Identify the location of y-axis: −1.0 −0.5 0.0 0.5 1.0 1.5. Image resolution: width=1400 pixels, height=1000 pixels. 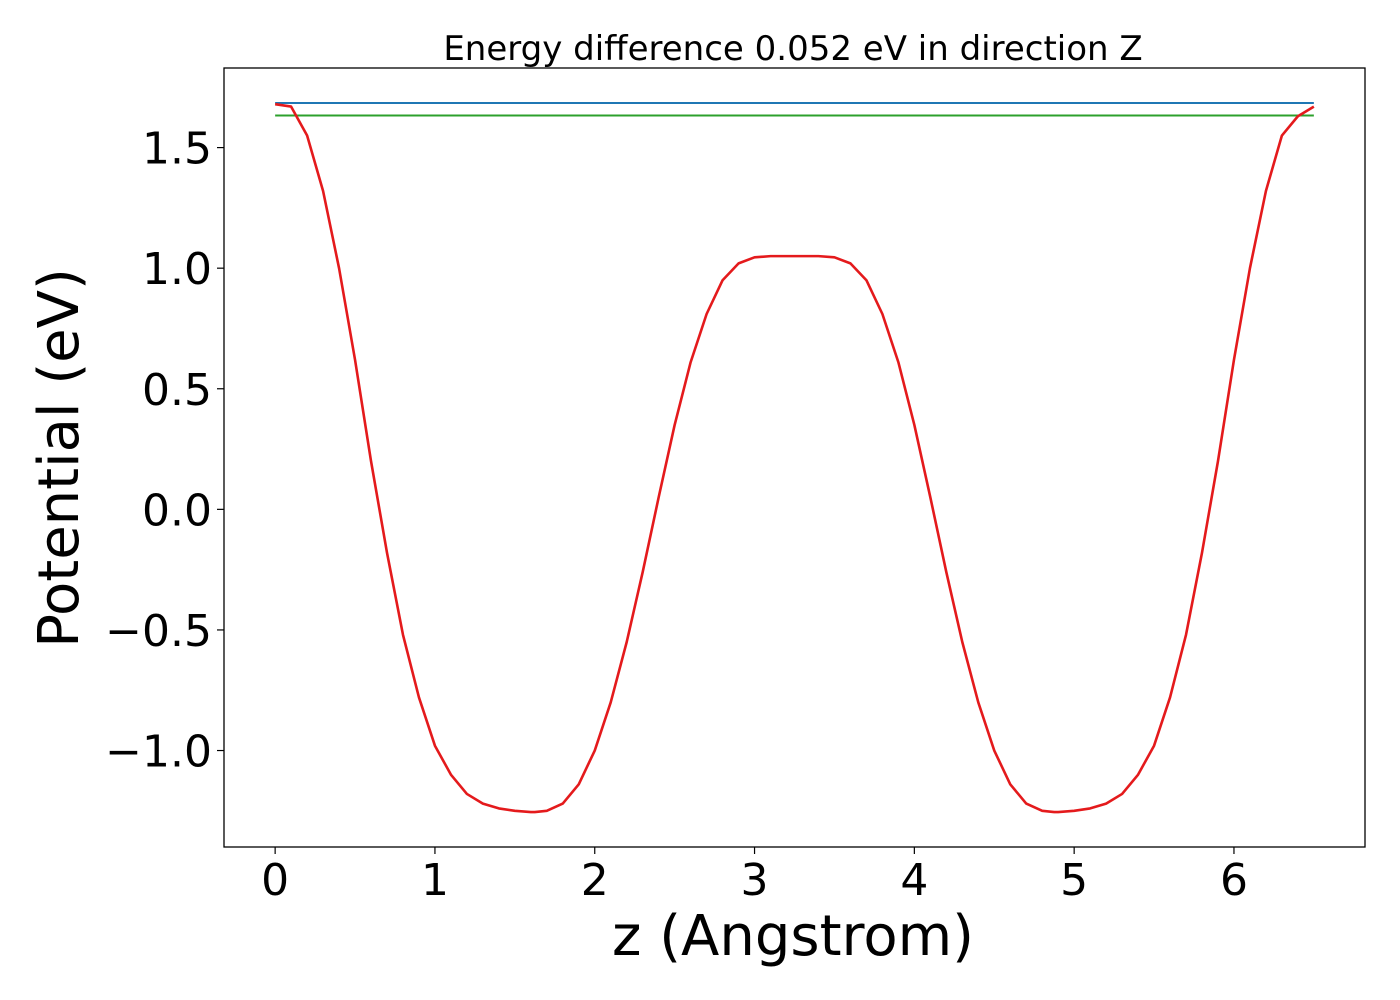
(164, 451).